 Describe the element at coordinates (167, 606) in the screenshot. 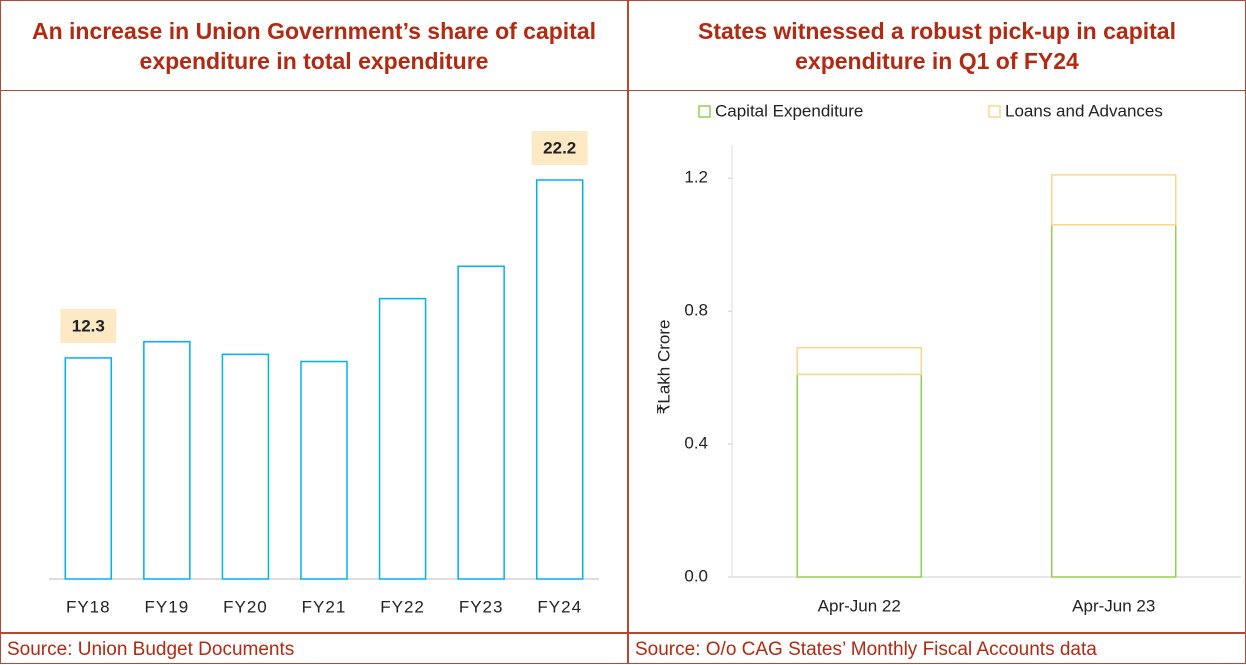

I see `x-tick-label: FY19` at that location.